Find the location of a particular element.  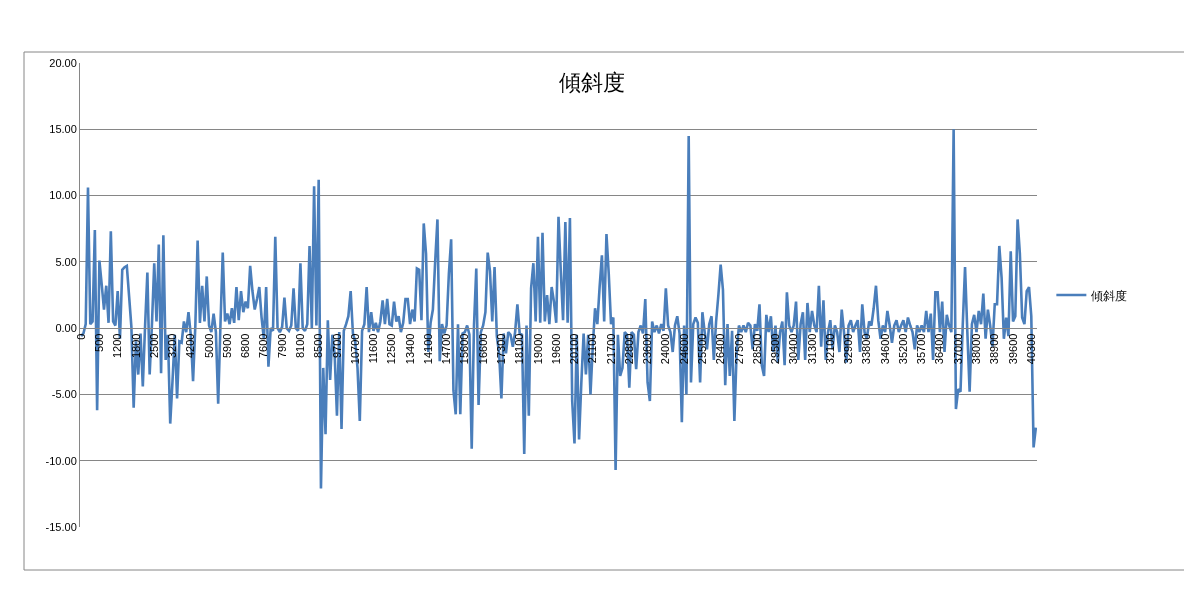

x-tick-label: 37000 is located at coordinates (957, 349).